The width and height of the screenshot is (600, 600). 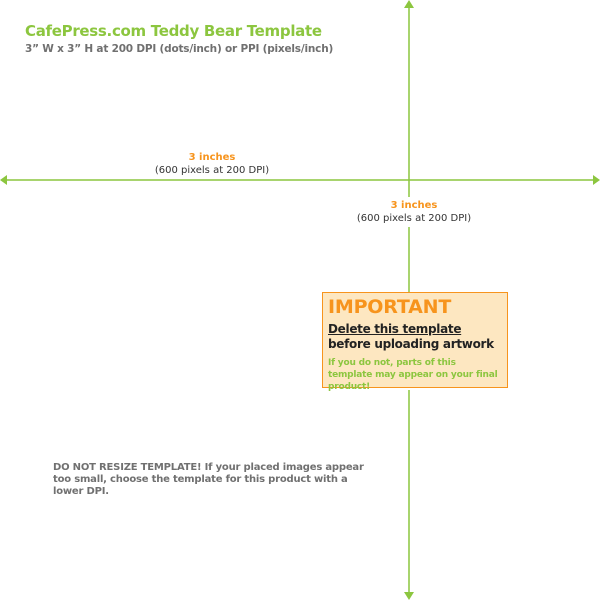 What do you see at coordinates (173, 31) in the screenshot?
I see `template-title: CafePress.com Teddy Bear Template` at bounding box center [173, 31].